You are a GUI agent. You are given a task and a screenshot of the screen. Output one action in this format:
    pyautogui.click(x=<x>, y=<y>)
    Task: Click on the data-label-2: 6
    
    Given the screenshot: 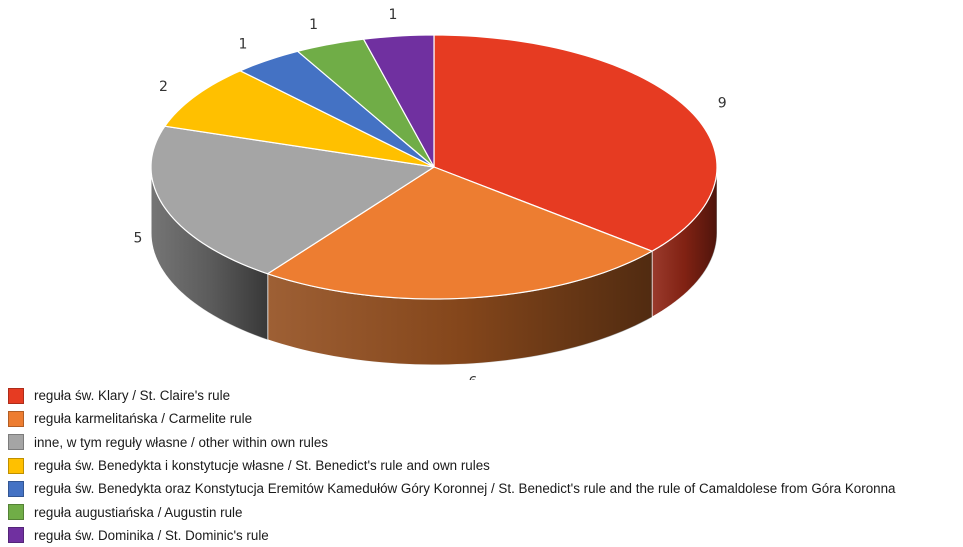 What is the action you would take?
    pyautogui.click(x=473, y=378)
    